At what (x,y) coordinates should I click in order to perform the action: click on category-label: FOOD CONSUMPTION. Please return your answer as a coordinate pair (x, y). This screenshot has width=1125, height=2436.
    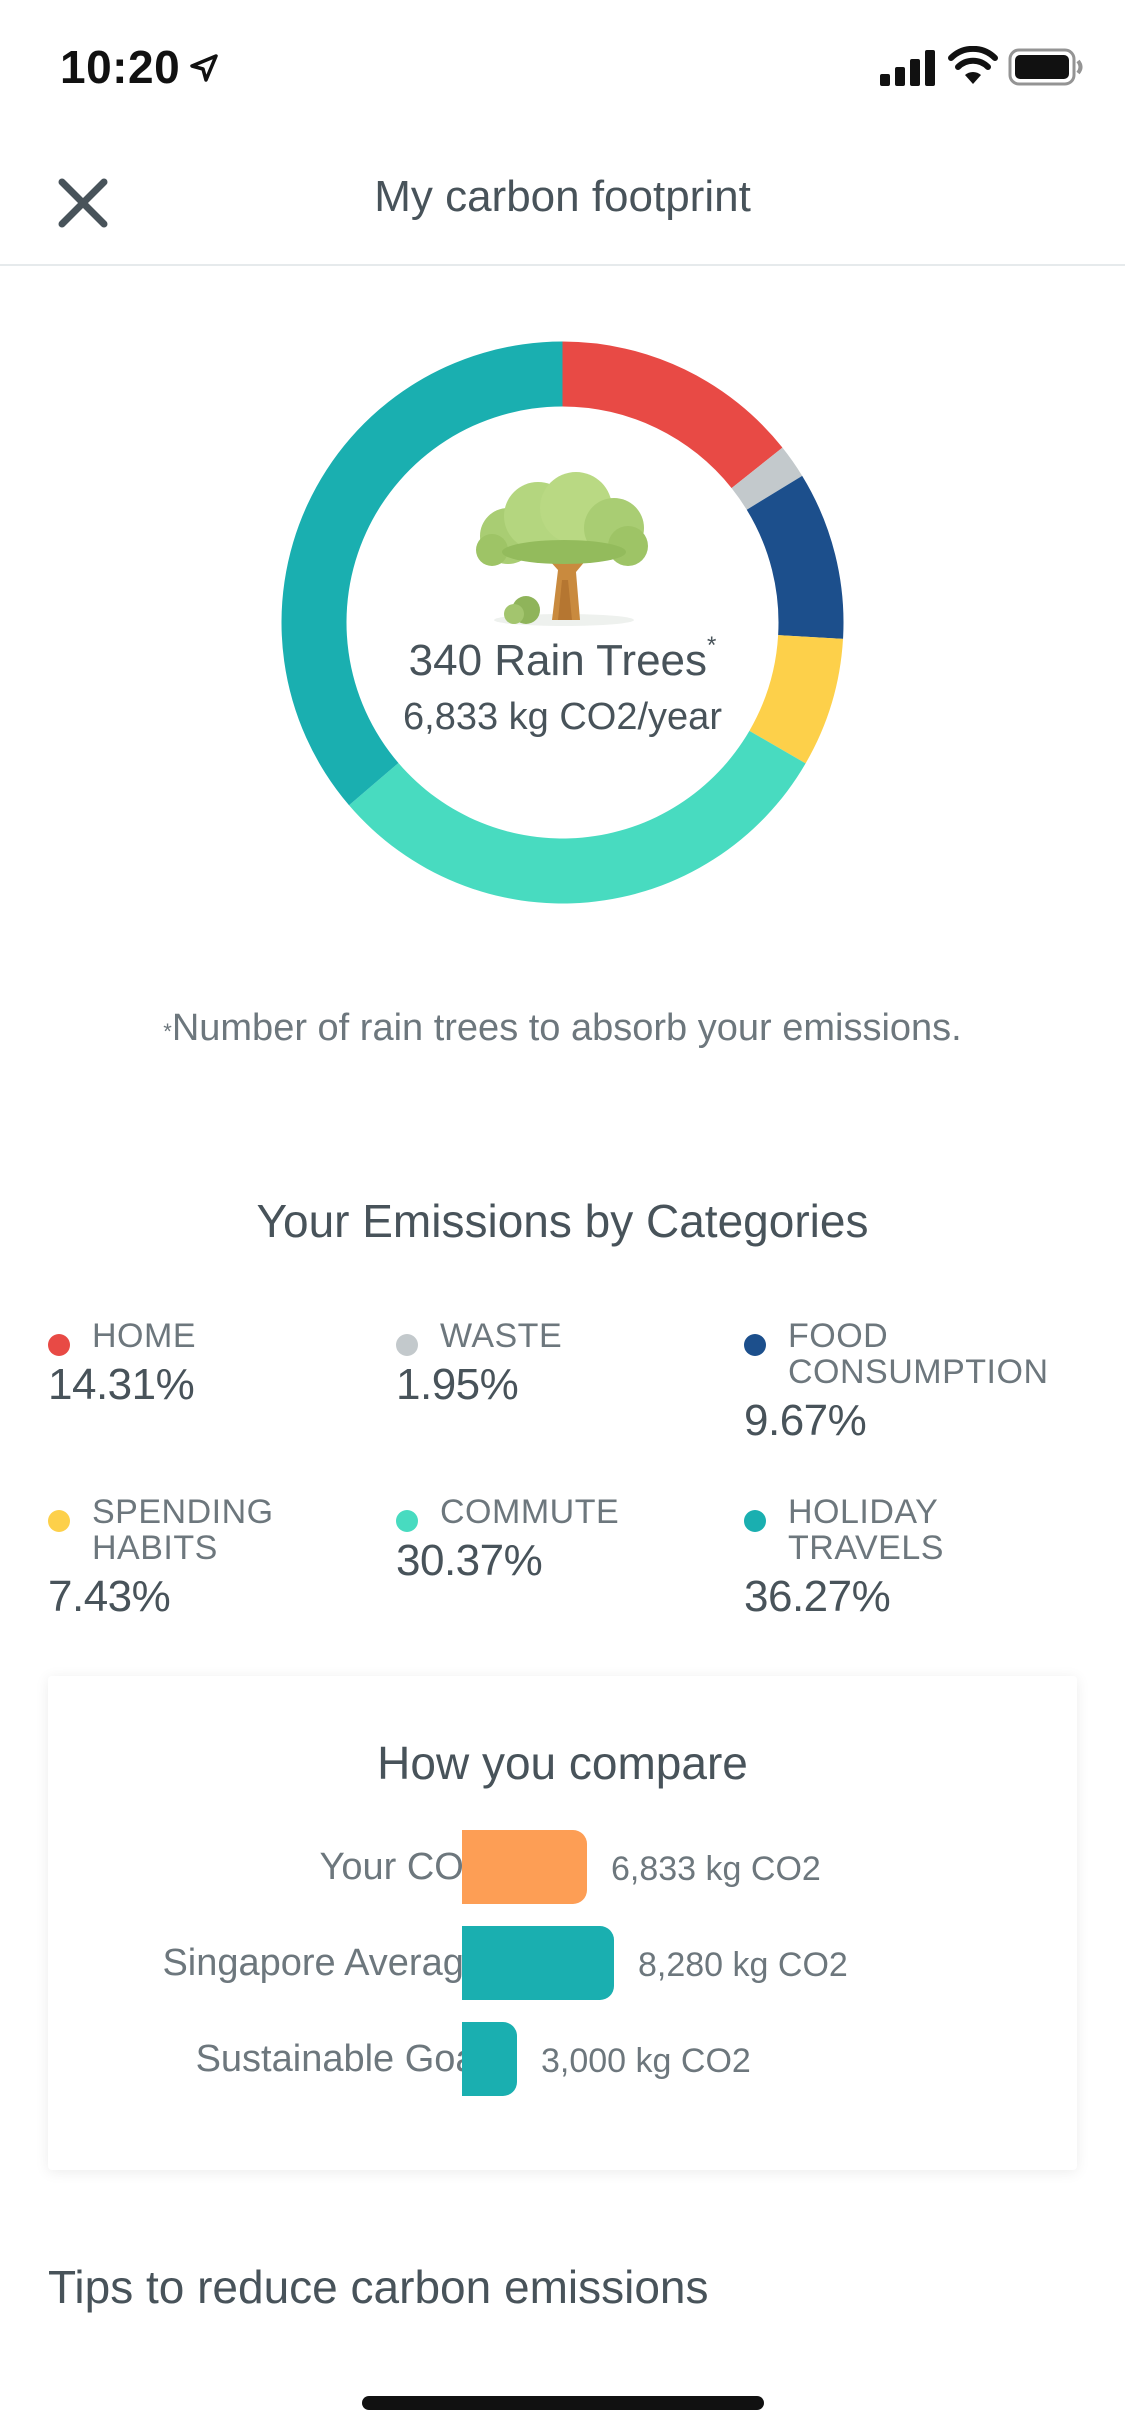
    Looking at the image, I should click on (918, 1354).